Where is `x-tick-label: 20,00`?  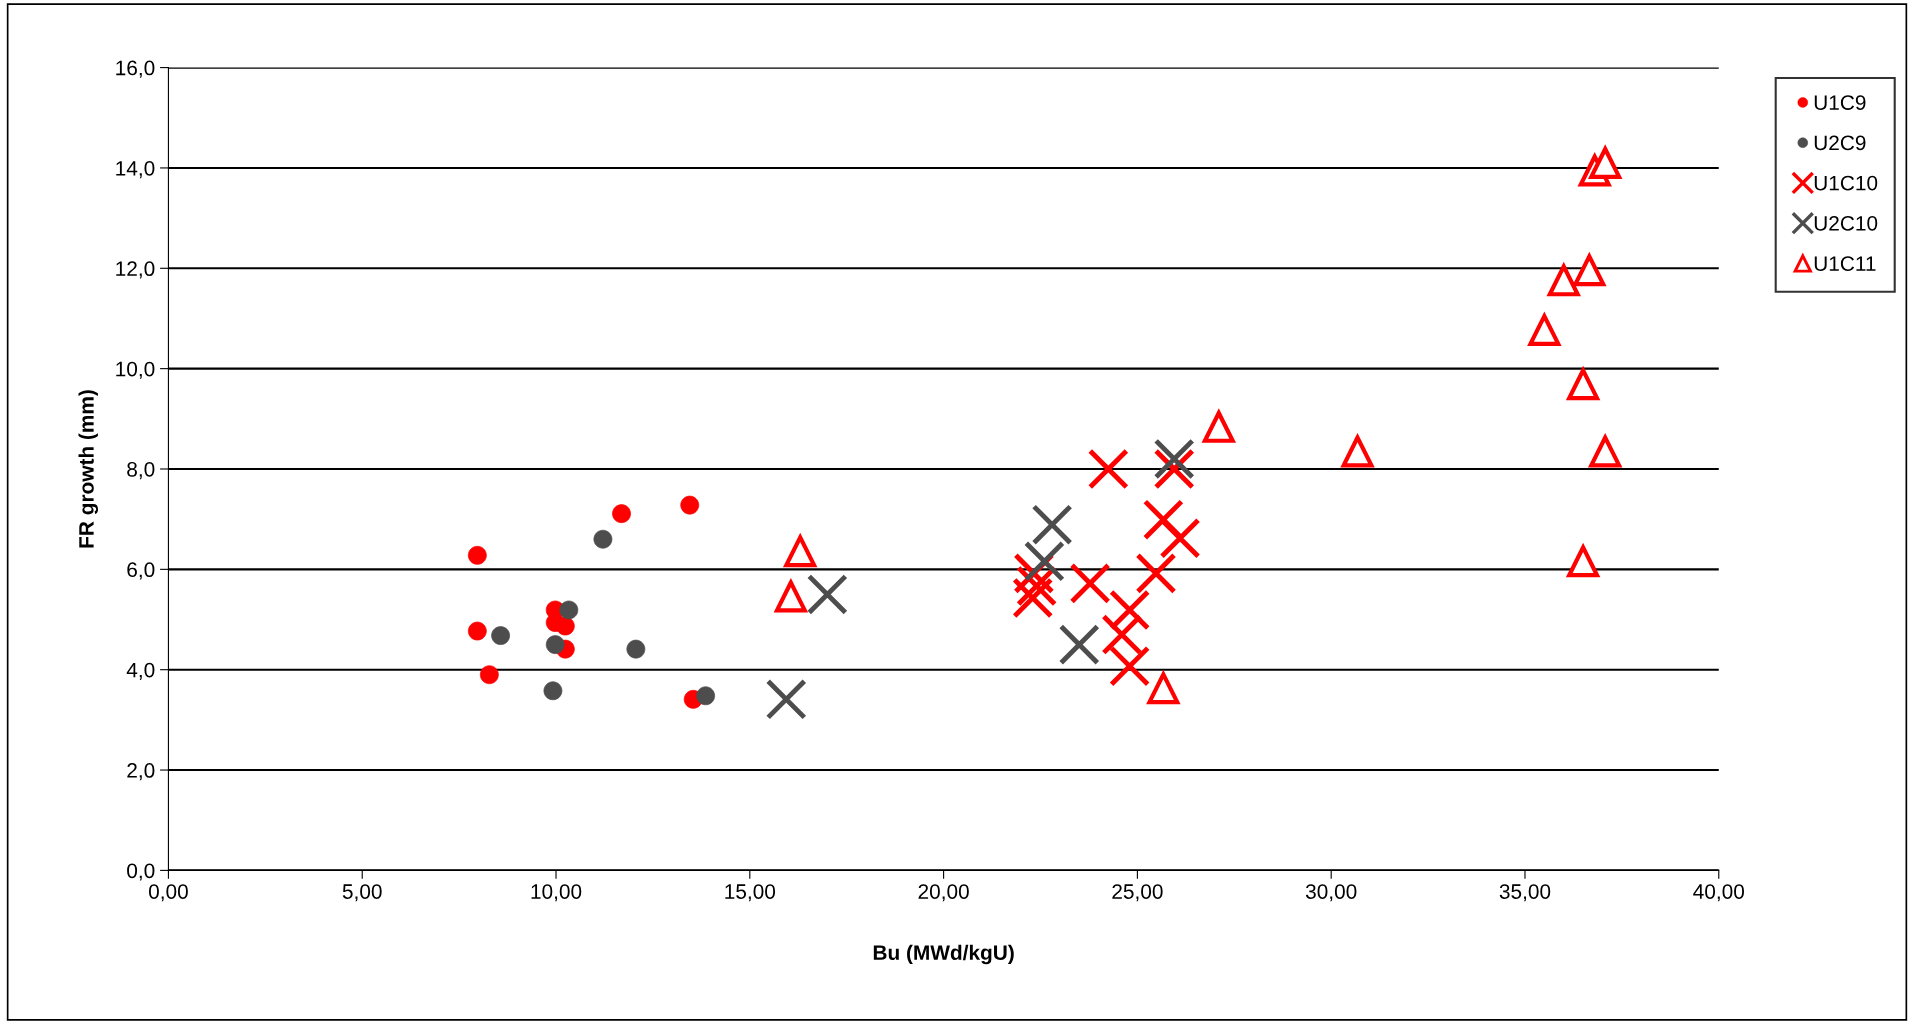
x-tick-label: 20,00 is located at coordinates (943, 893).